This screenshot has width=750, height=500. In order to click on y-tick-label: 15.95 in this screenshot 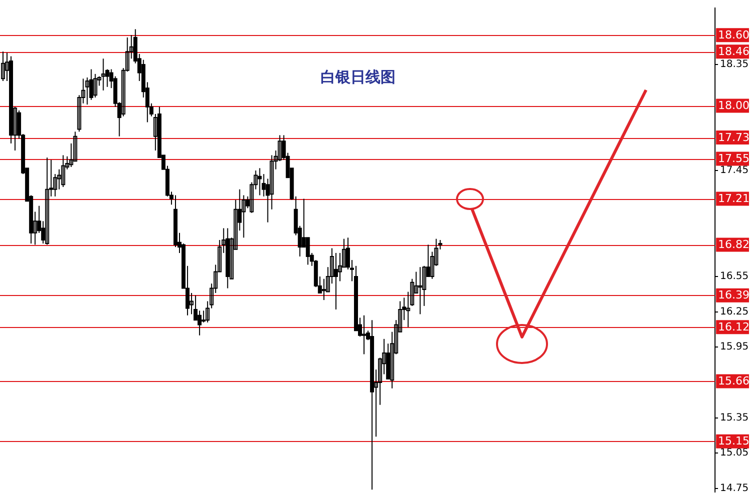, I will do `click(734, 347)`.